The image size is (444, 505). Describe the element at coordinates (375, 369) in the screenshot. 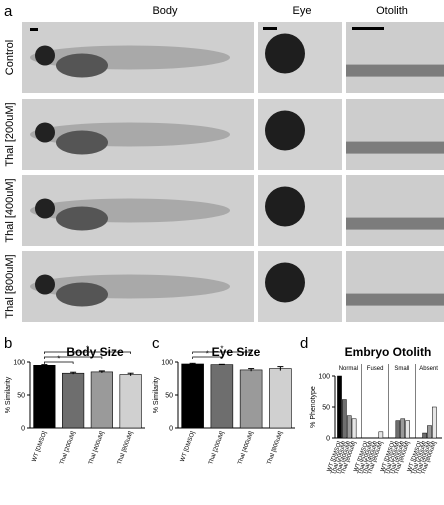

I see `group-label: Fused` at that location.